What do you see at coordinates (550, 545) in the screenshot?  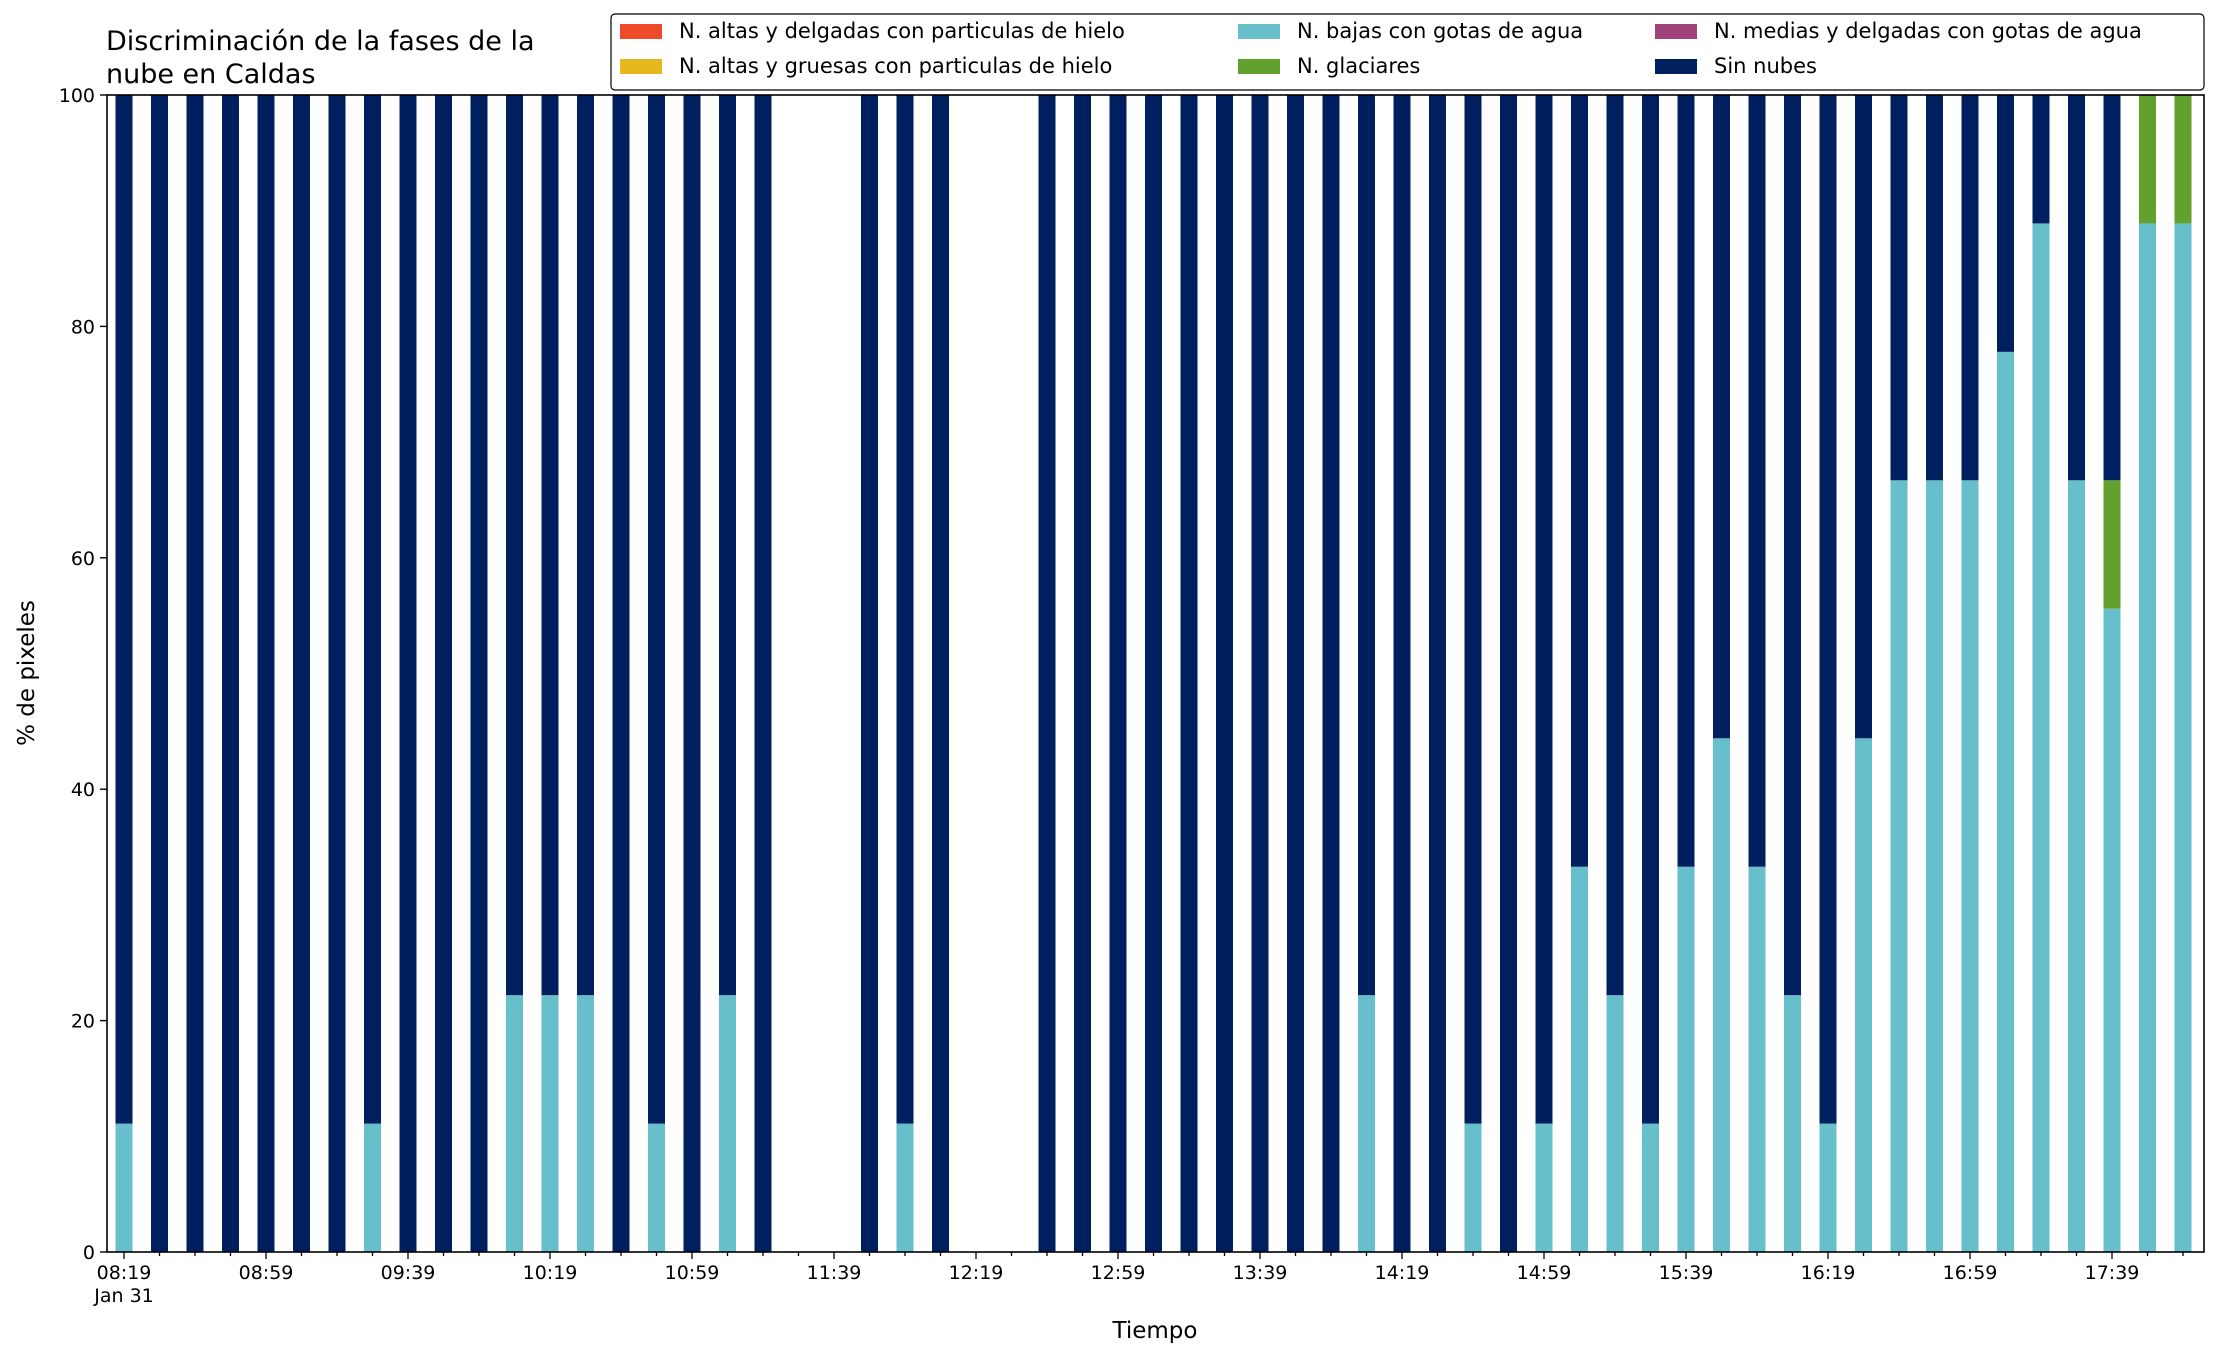 I see `bar-segment-1019-s2` at bounding box center [550, 545].